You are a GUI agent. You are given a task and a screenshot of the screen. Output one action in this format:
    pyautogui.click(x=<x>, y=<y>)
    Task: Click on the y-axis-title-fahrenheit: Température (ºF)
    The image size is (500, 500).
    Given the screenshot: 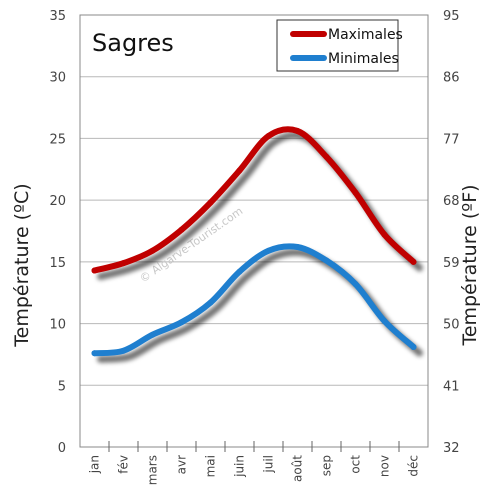 What is the action you would take?
    pyautogui.click(x=470, y=265)
    